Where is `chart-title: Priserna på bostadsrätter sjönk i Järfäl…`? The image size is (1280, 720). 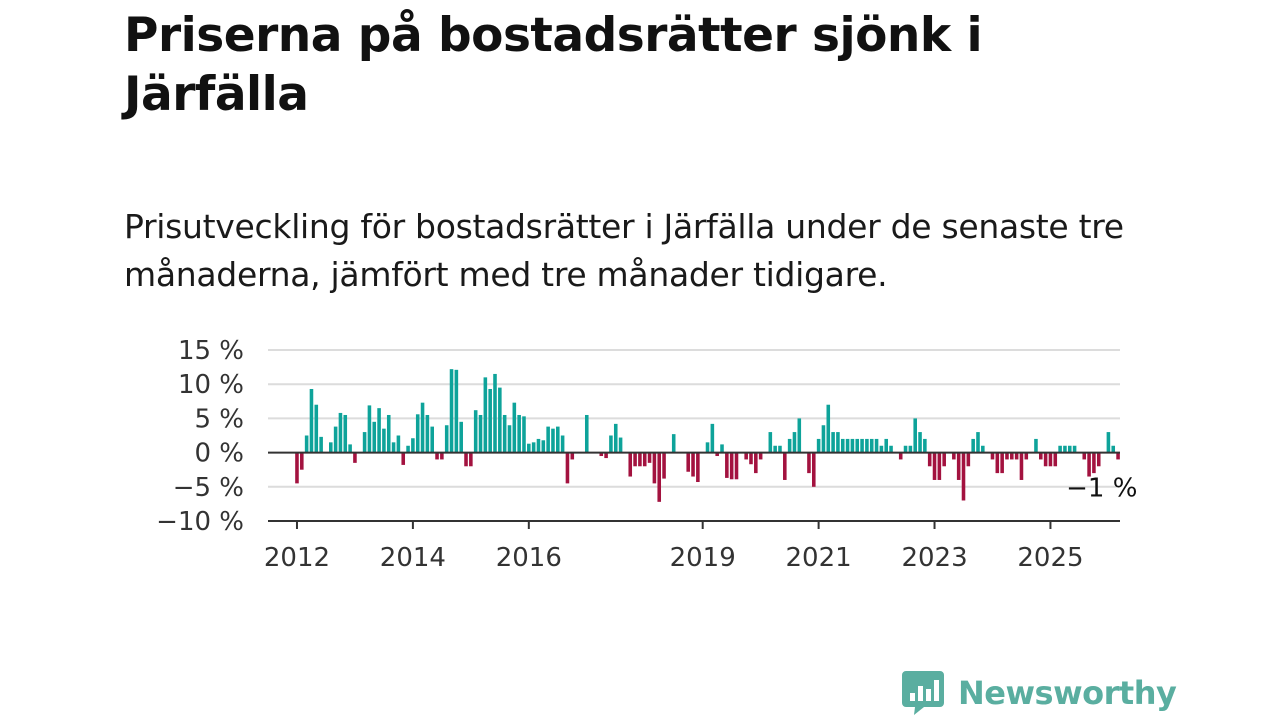 chart-title: Priserna på bostadsrätter sjönk i Järfäl… is located at coordinates (553, 65).